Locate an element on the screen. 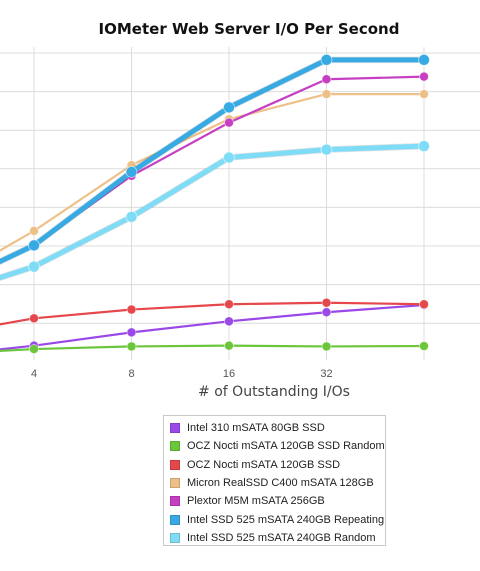 Image resolution: width=480 pixels, height=571 pixels. x-tick-labels: 2481632 is located at coordinates (182, 374).